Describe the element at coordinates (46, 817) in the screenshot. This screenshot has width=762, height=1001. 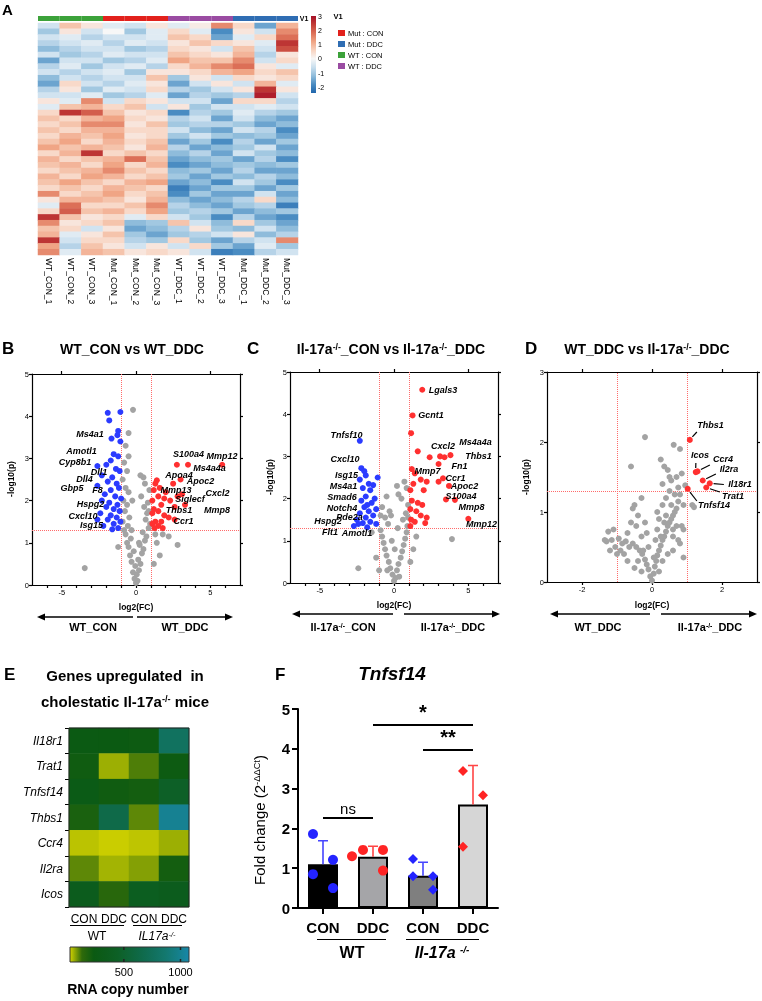
I see `y-tick-label: Thbs1` at that location.